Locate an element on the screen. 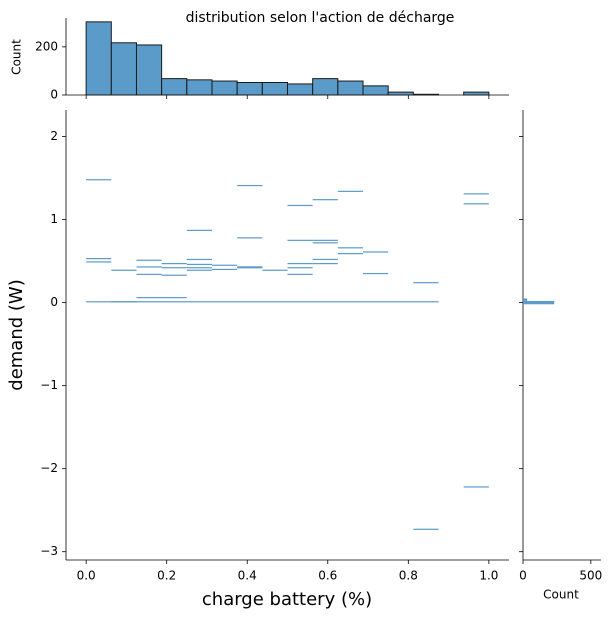  y-axis-label: demand (W) is located at coordinates (16, 334).